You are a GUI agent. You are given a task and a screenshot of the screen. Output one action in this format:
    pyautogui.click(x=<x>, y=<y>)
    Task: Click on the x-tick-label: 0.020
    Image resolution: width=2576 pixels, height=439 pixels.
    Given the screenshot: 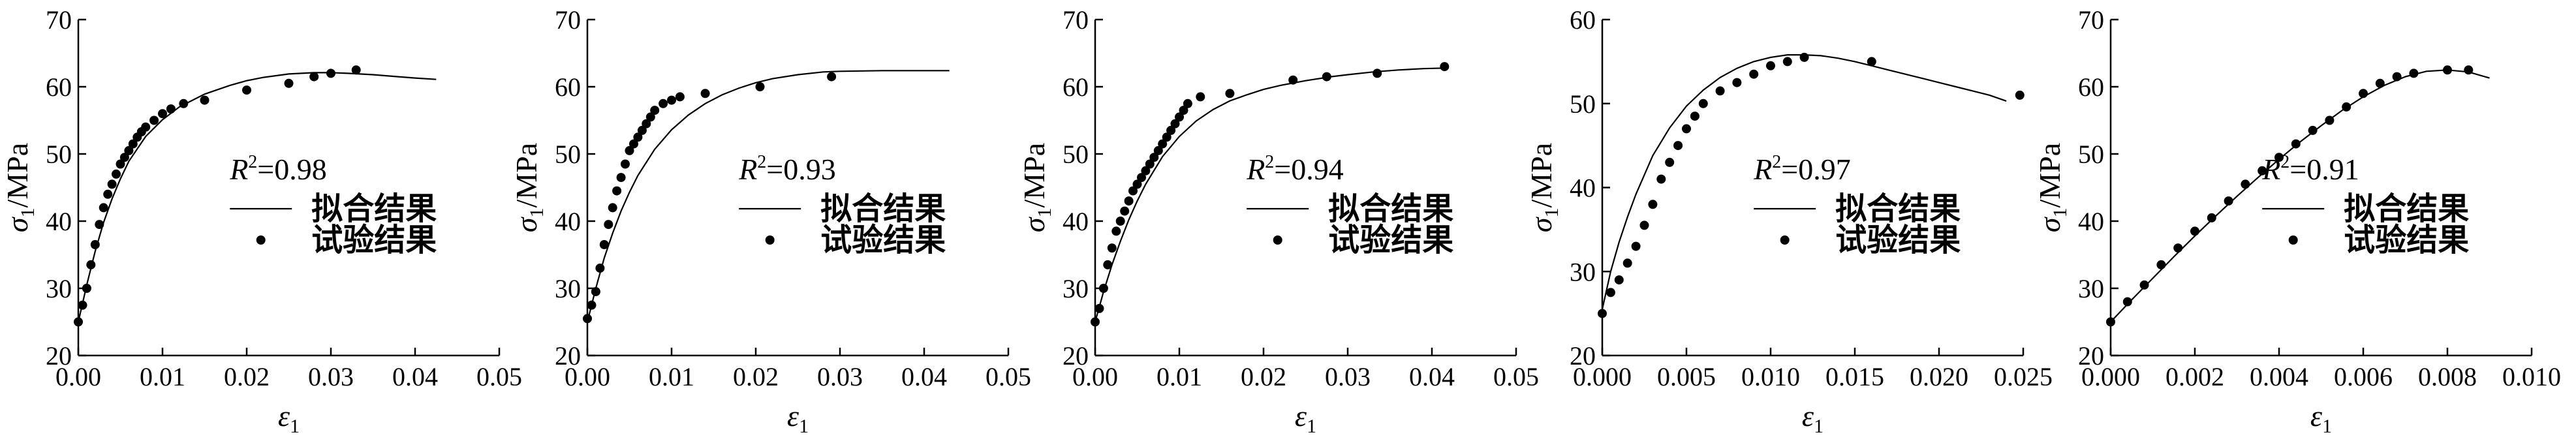 What is the action you would take?
    pyautogui.click(x=1939, y=376)
    